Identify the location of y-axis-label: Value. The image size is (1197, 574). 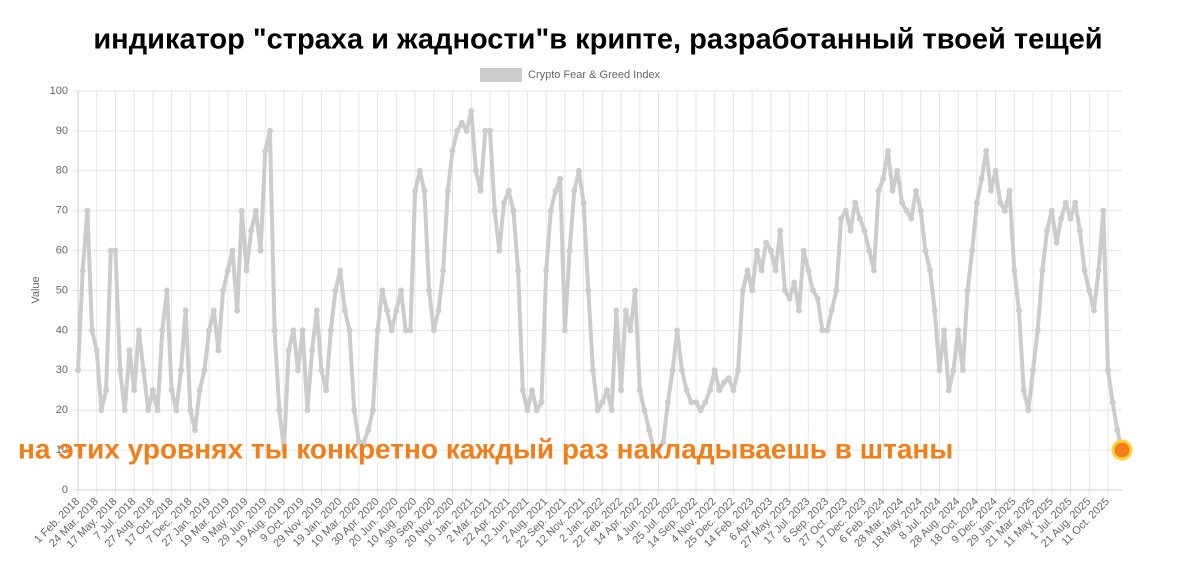
(36, 289).